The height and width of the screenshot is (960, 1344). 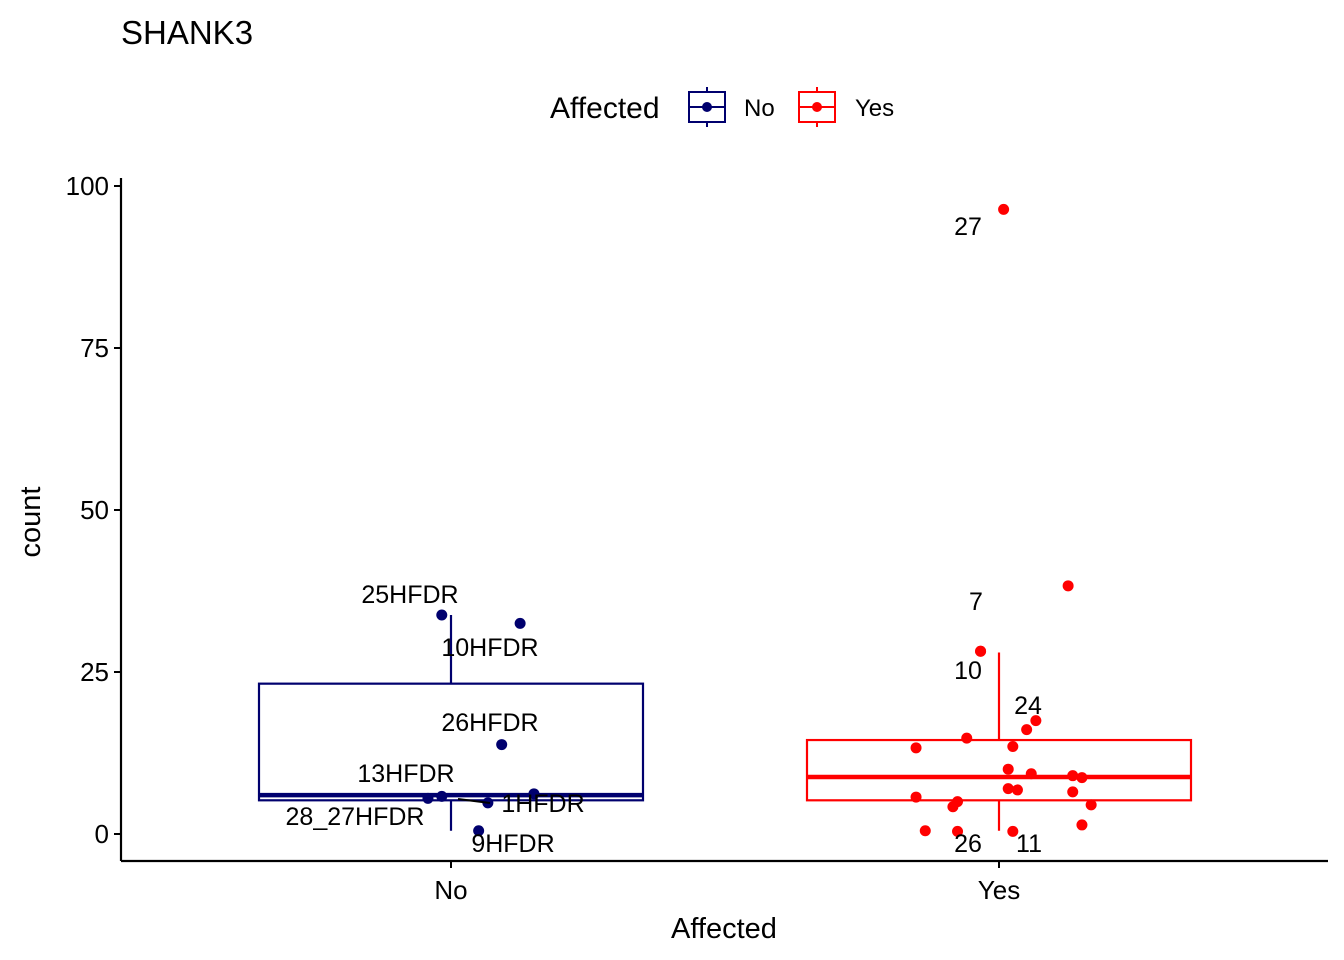 What do you see at coordinates (968, 671) in the screenshot?
I see `point-label: 10` at bounding box center [968, 671].